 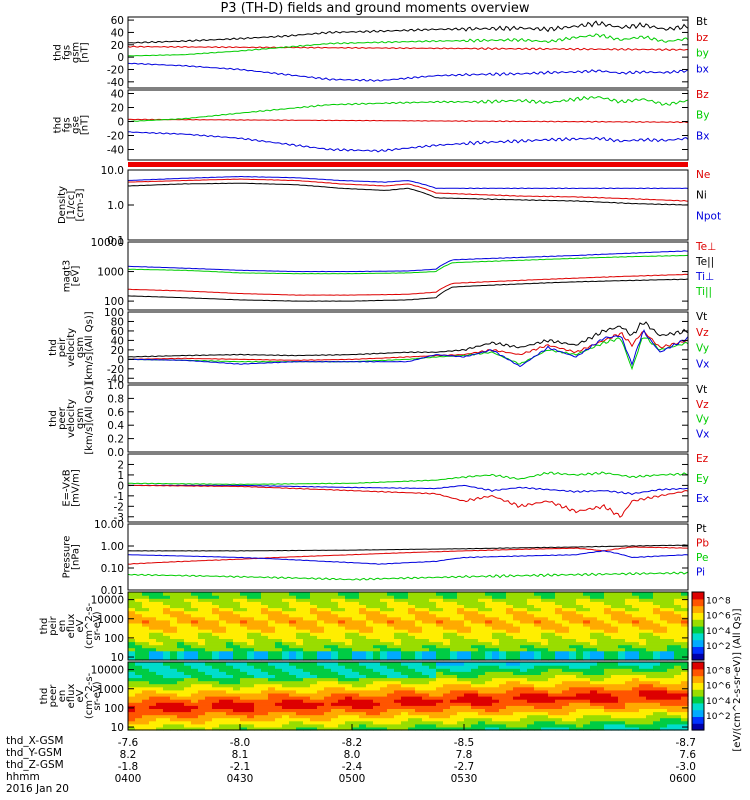 What do you see at coordinates (97, 695) in the screenshot?
I see `peer-eflux-ylabel: sr-eV)` at bounding box center [97, 695].